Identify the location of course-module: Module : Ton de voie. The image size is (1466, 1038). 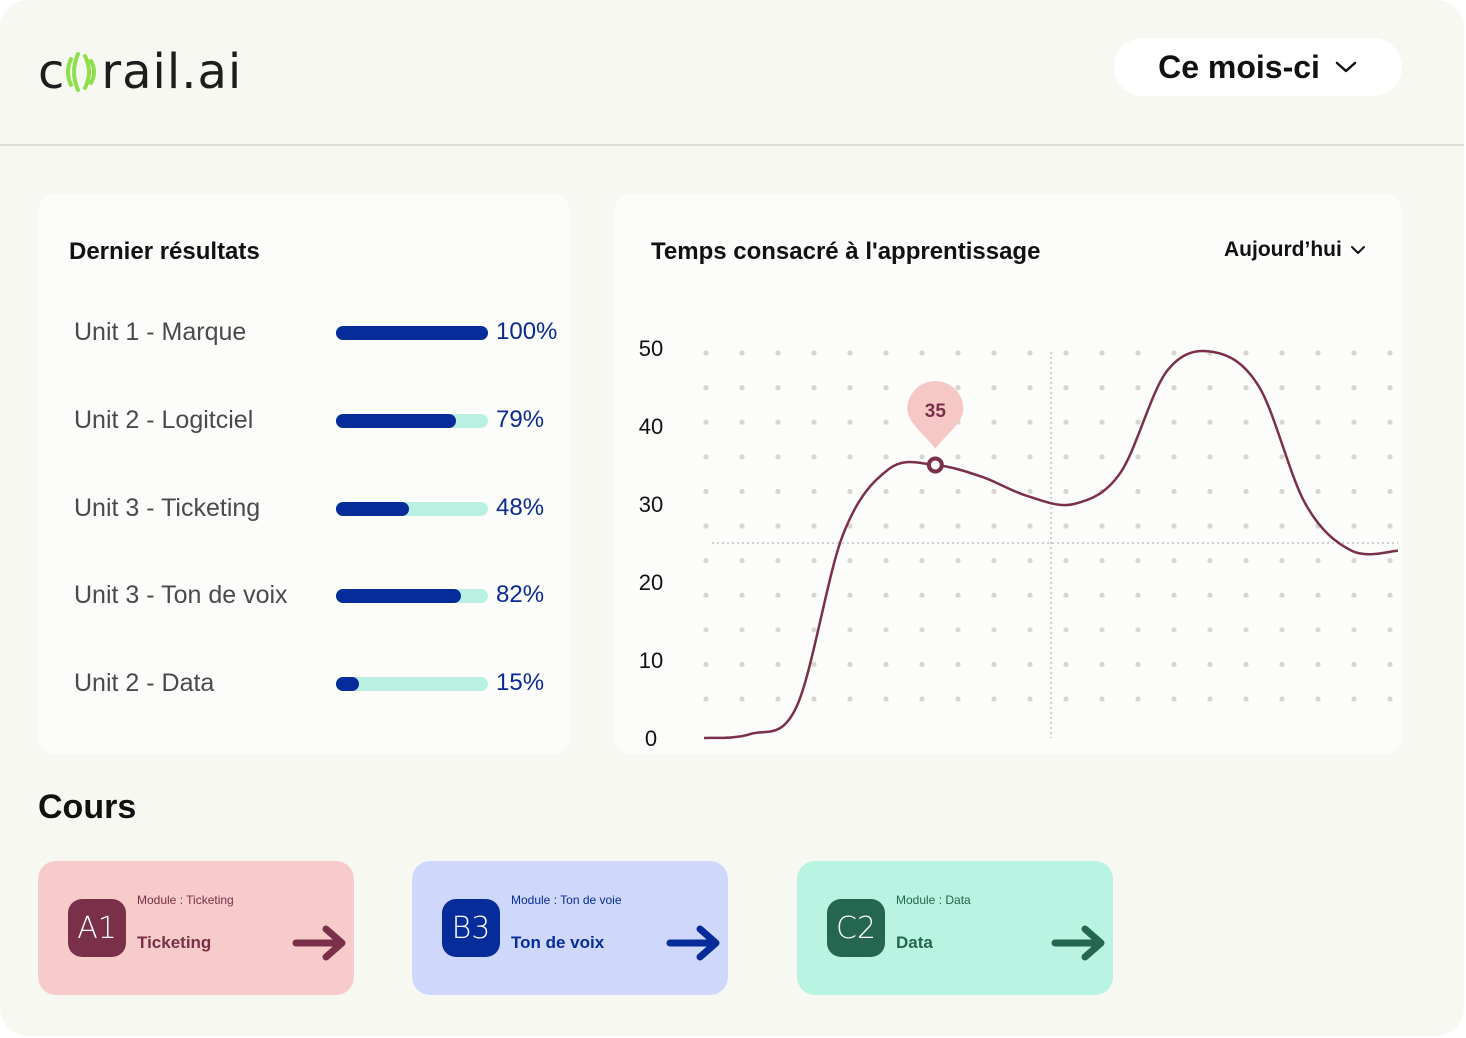
(566, 900).